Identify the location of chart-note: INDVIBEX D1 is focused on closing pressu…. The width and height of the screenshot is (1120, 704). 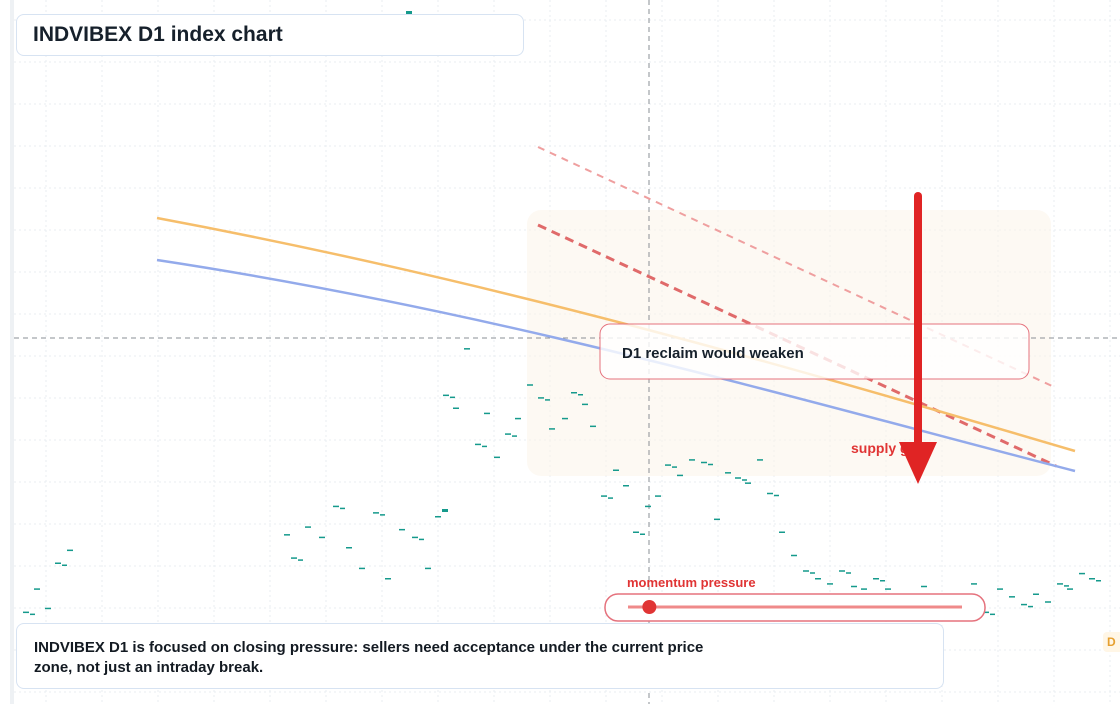
(369, 657).